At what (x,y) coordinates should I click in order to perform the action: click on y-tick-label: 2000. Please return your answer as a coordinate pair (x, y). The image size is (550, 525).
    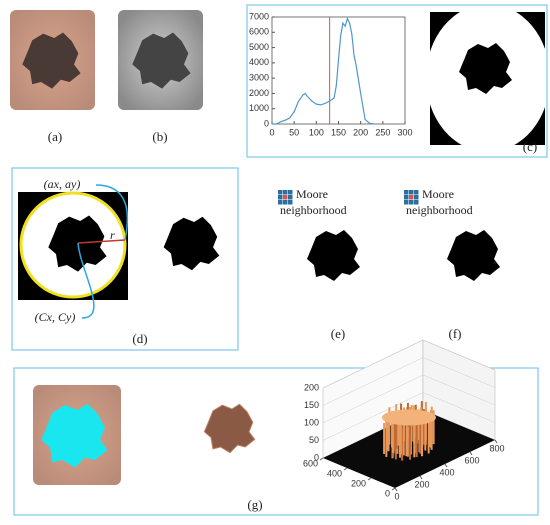
    Looking at the image, I should click on (259, 93).